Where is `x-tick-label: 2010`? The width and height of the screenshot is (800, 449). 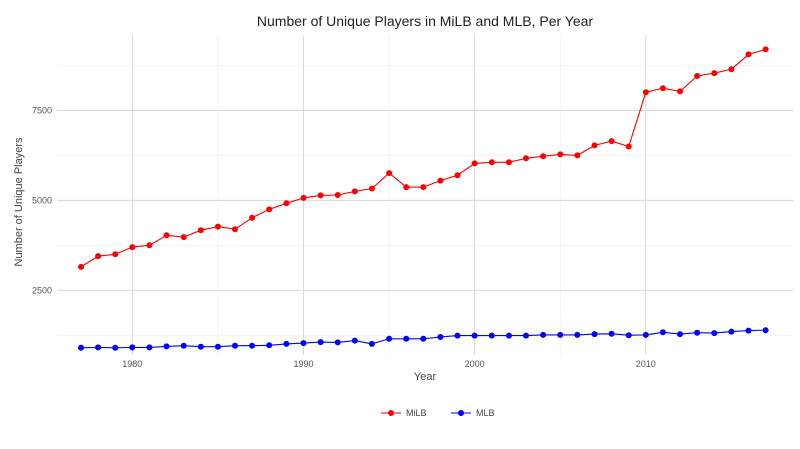 x-tick-label: 2010 is located at coordinates (646, 364).